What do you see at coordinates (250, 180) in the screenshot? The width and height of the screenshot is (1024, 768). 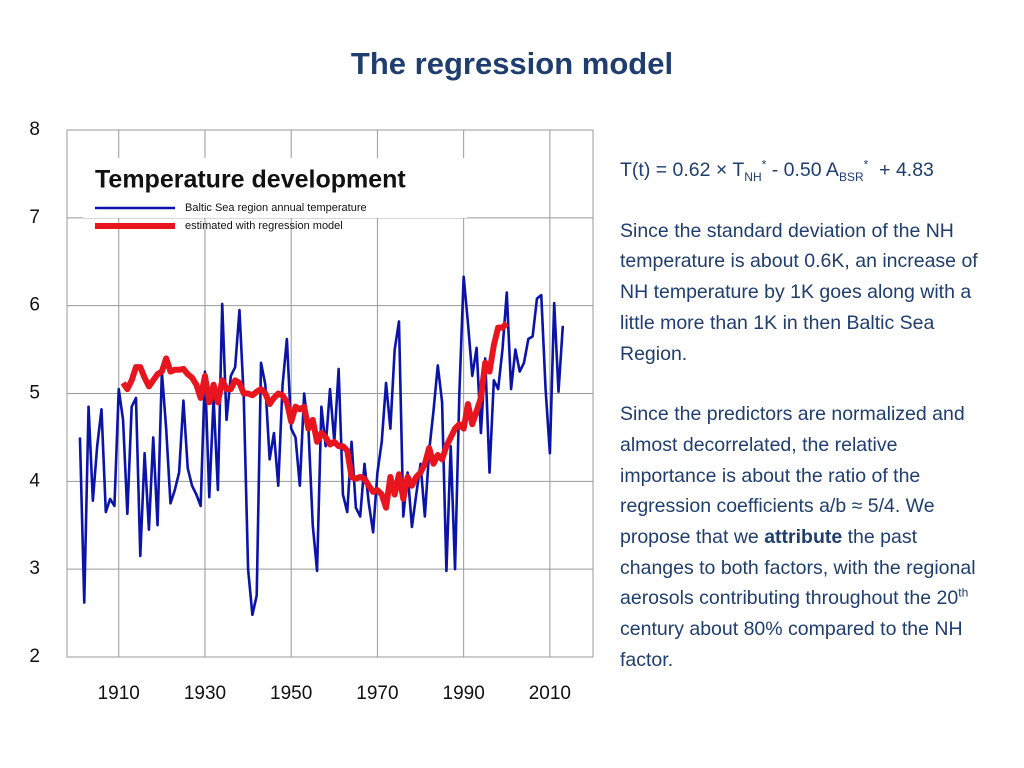 I see `chart-title: Temperature development` at bounding box center [250, 180].